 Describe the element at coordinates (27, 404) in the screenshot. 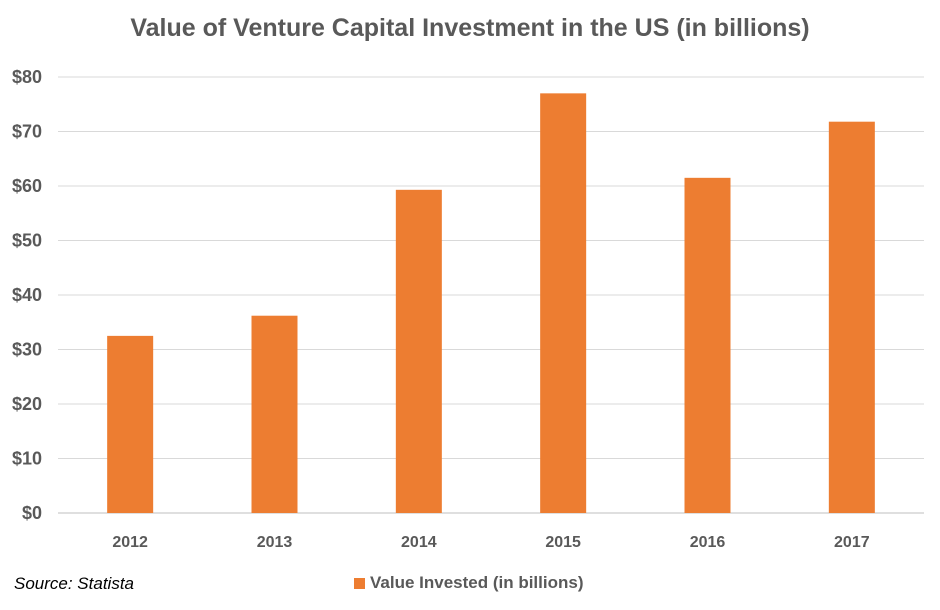

I see `y-tick-label: $20` at that location.